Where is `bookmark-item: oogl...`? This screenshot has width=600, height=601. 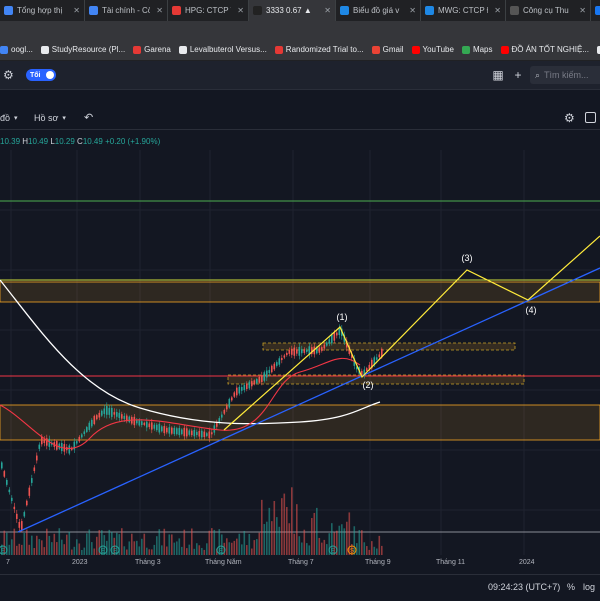 bookmark-item: oogl... is located at coordinates (16, 49).